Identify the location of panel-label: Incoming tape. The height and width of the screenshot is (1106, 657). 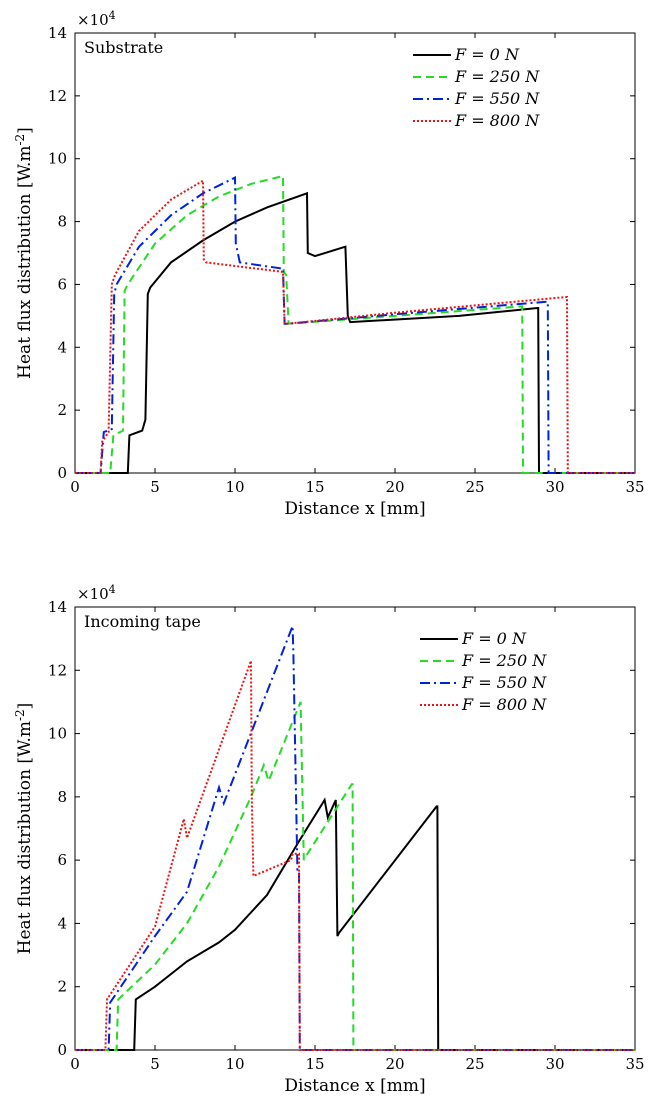
(142, 621).